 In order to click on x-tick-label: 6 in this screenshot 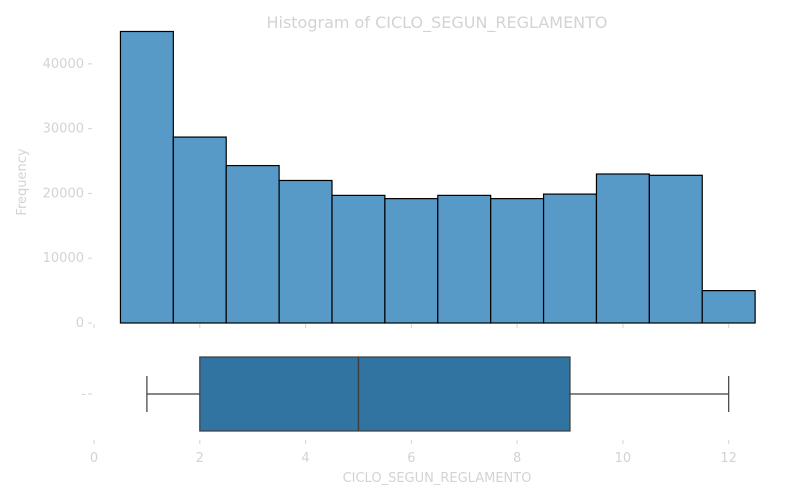, I will do `click(411, 458)`.